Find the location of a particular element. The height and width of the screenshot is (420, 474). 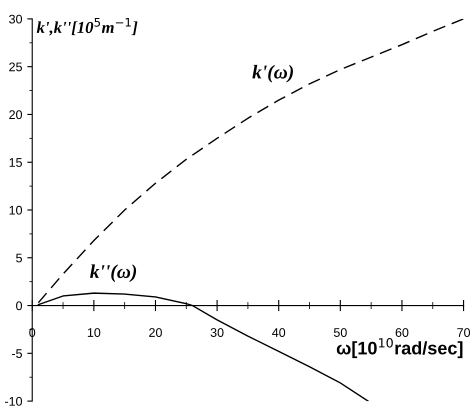

x-tick-label: 30 is located at coordinates (217, 332).